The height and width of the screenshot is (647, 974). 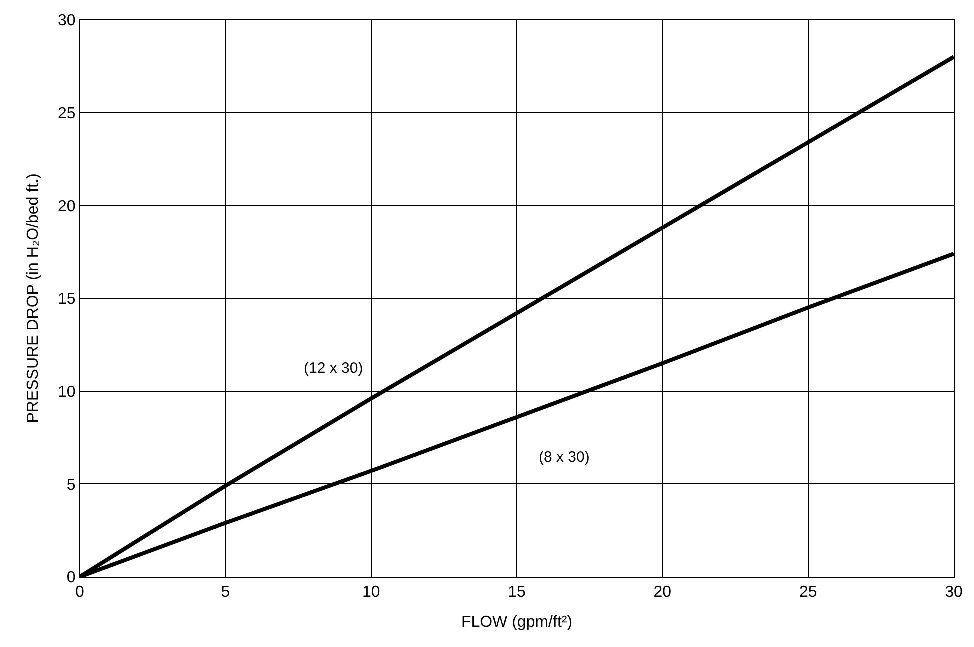 I want to click on y-tick-label: 25, so click(x=67, y=113).